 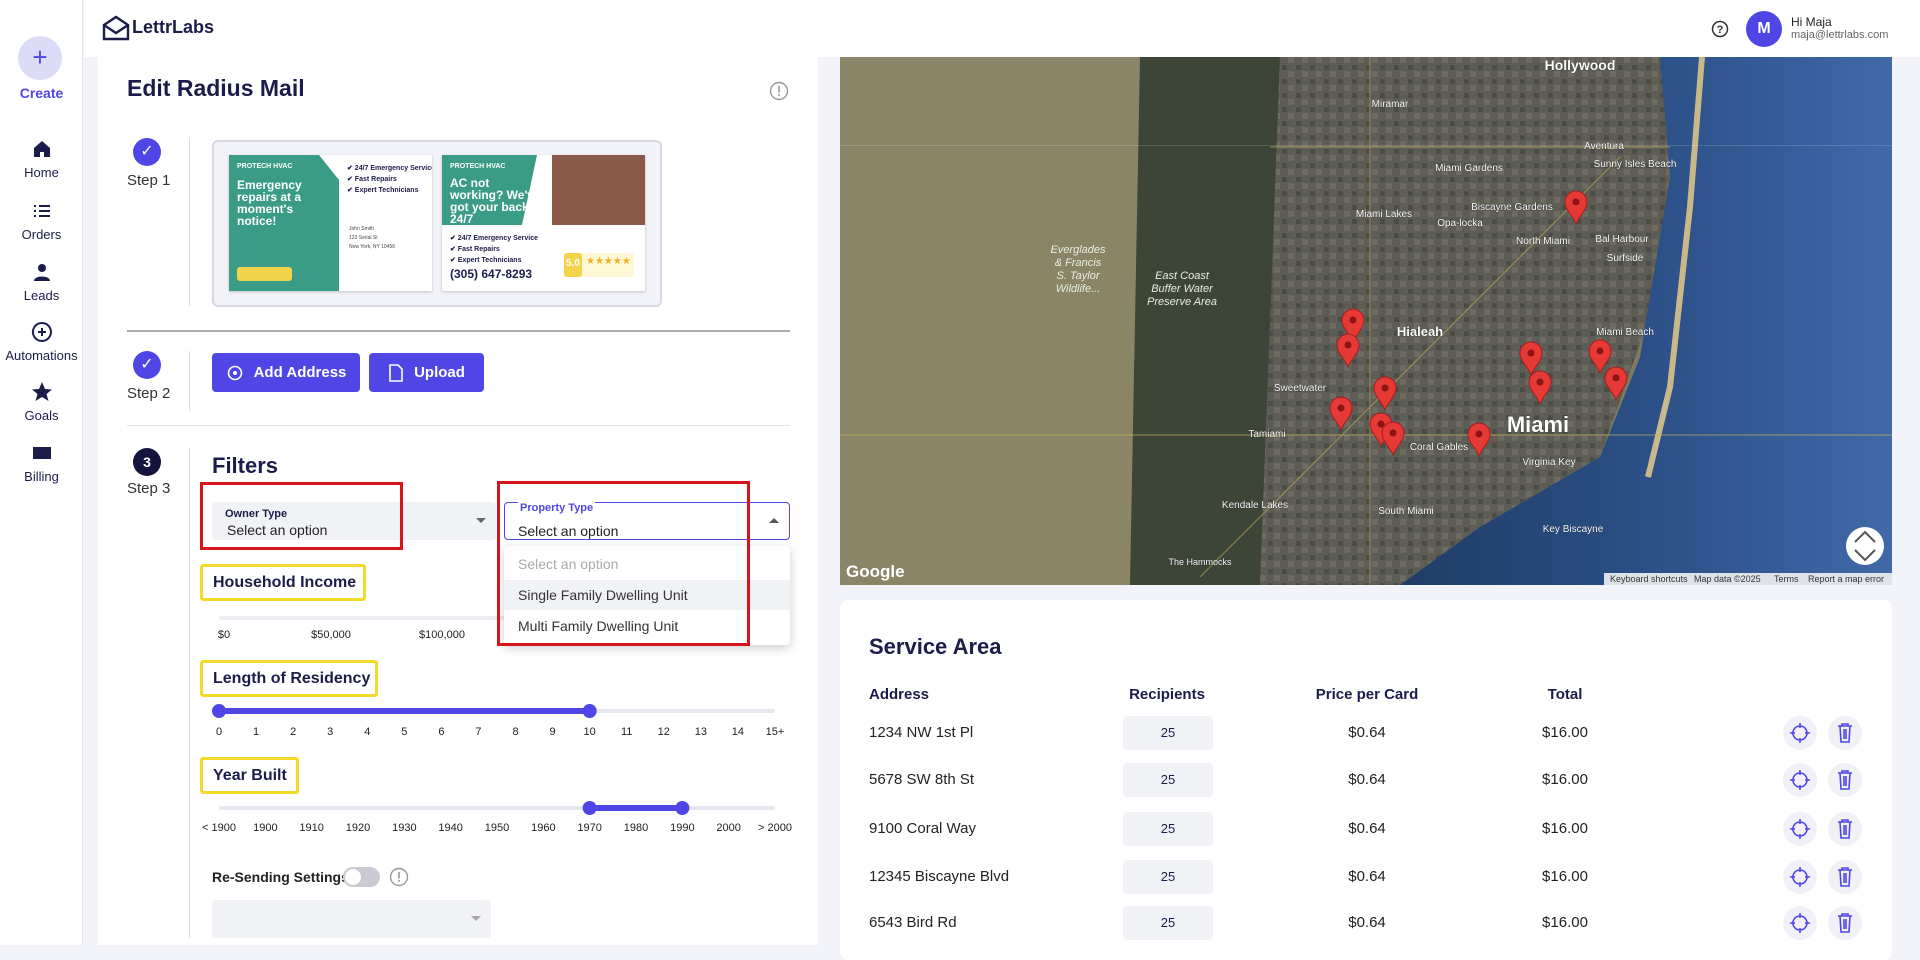 What do you see at coordinates (1367, 828) in the screenshot?
I see `price: $0.64` at bounding box center [1367, 828].